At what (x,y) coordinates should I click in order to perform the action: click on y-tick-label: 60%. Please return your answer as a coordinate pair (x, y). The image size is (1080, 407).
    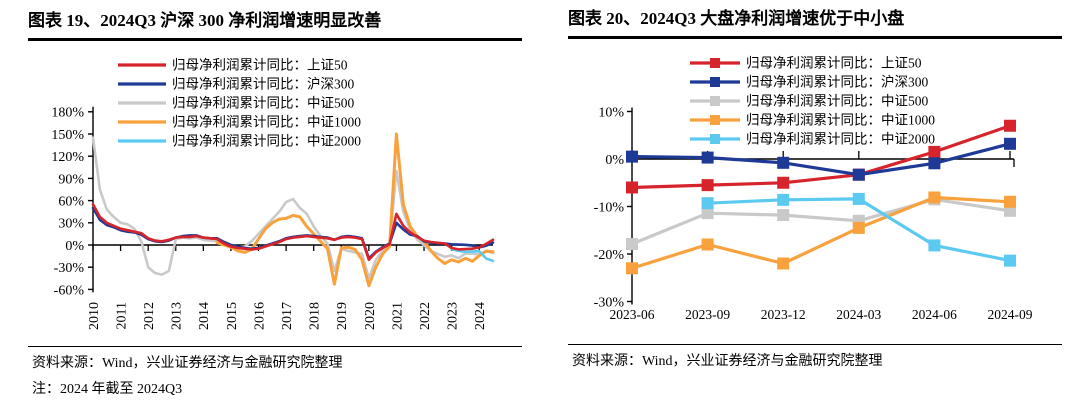
    Looking at the image, I should click on (71, 201).